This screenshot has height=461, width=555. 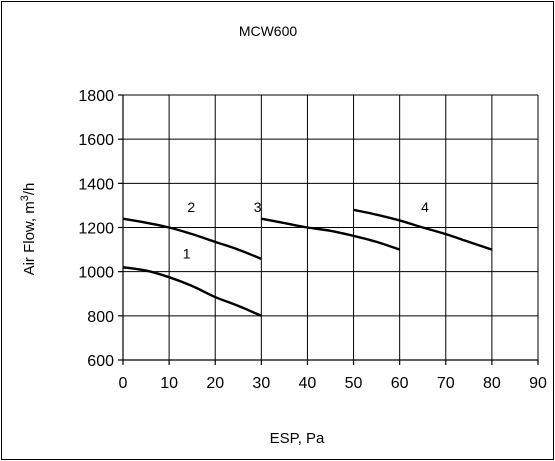 I want to click on x-tick-label: 80, so click(x=492, y=383).